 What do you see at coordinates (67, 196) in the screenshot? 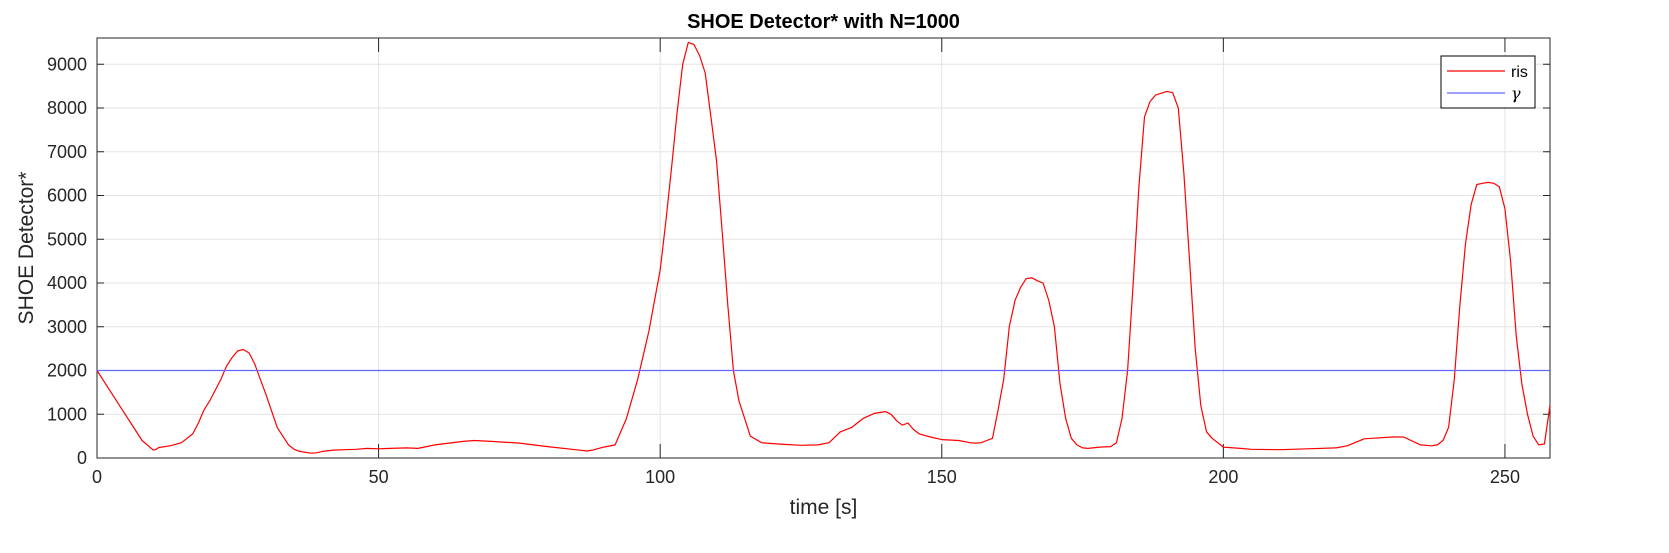
I see `y-tick-label: 6000` at bounding box center [67, 196].